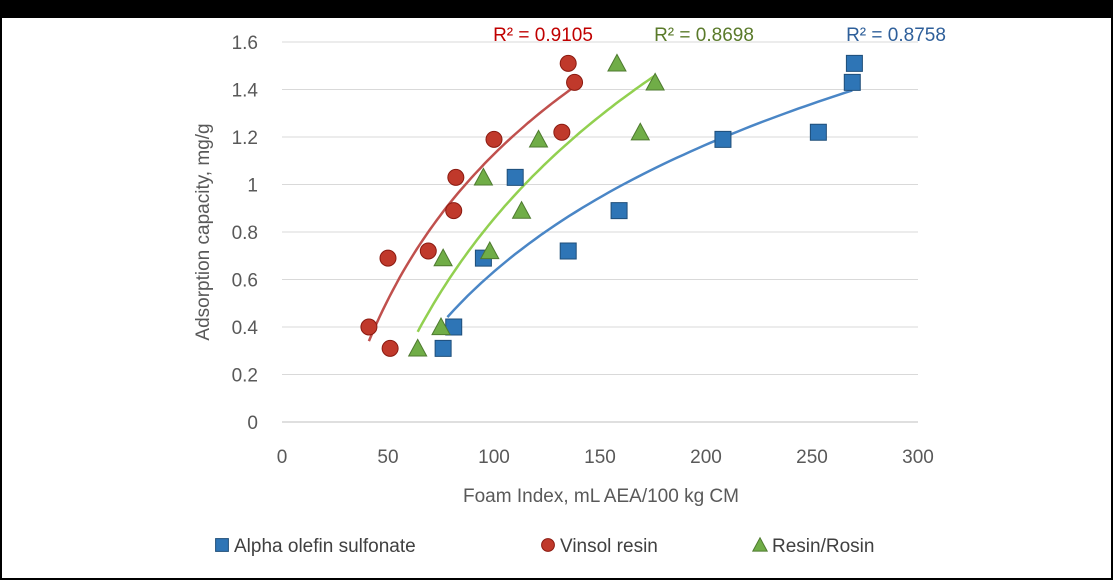  What do you see at coordinates (325, 546) in the screenshot?
I see `legend-label: Alpha olefin sulfonate` at bounding box center [325, 546].